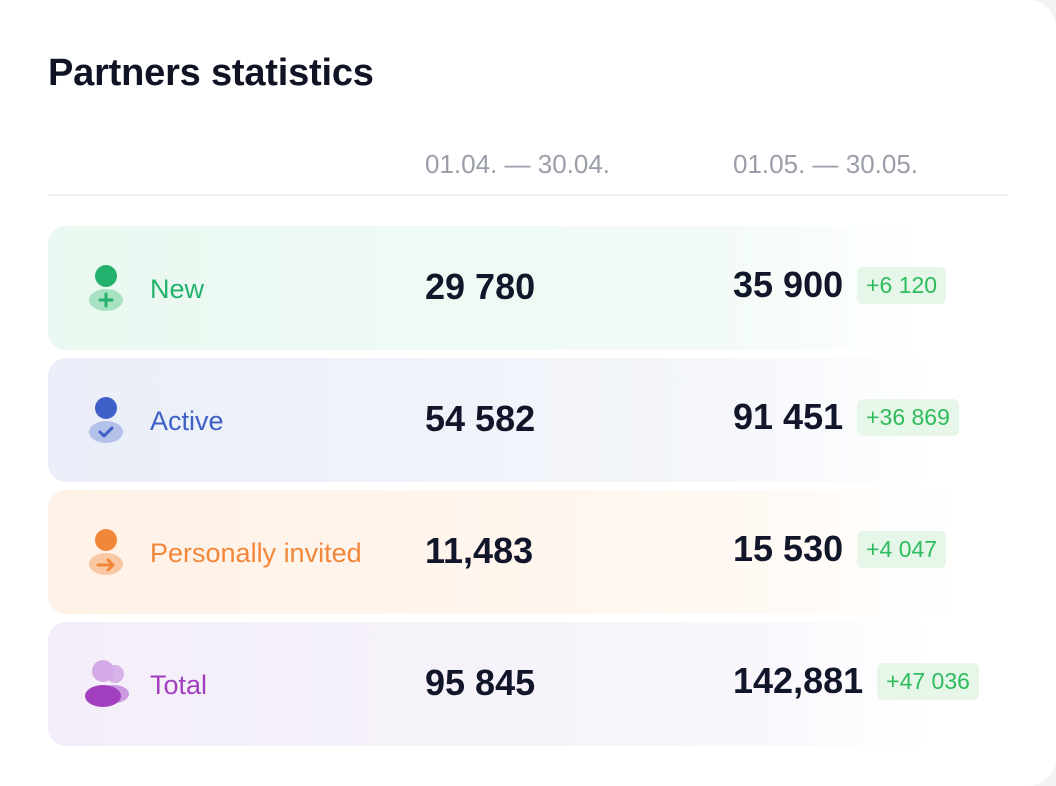 The image size is (1056, 786). What do you see at coordinates (902, 549) in the screenshot?
I see `delta-badge: +4 047` at bounding box center [902, 549].